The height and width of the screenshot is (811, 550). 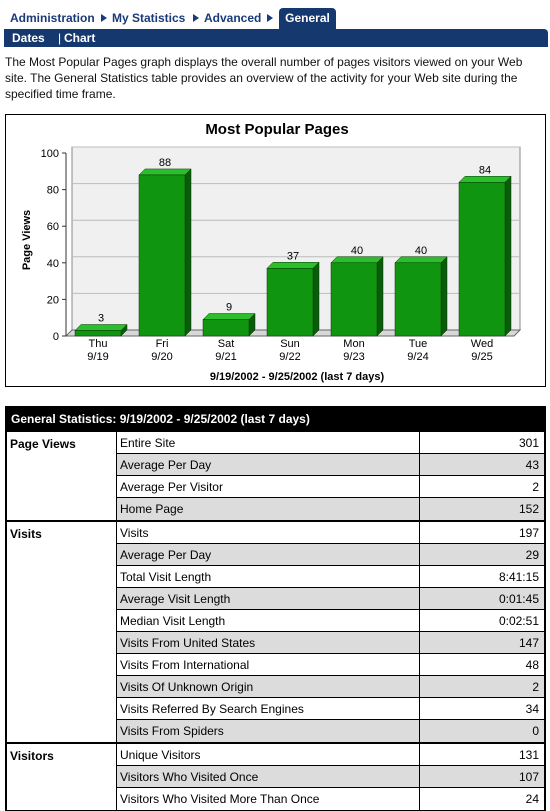 What do you see at coordinates (56, 337) in the screenshot?
I see `chart-y-tick-label: 0` at bounding box center [56, 337].